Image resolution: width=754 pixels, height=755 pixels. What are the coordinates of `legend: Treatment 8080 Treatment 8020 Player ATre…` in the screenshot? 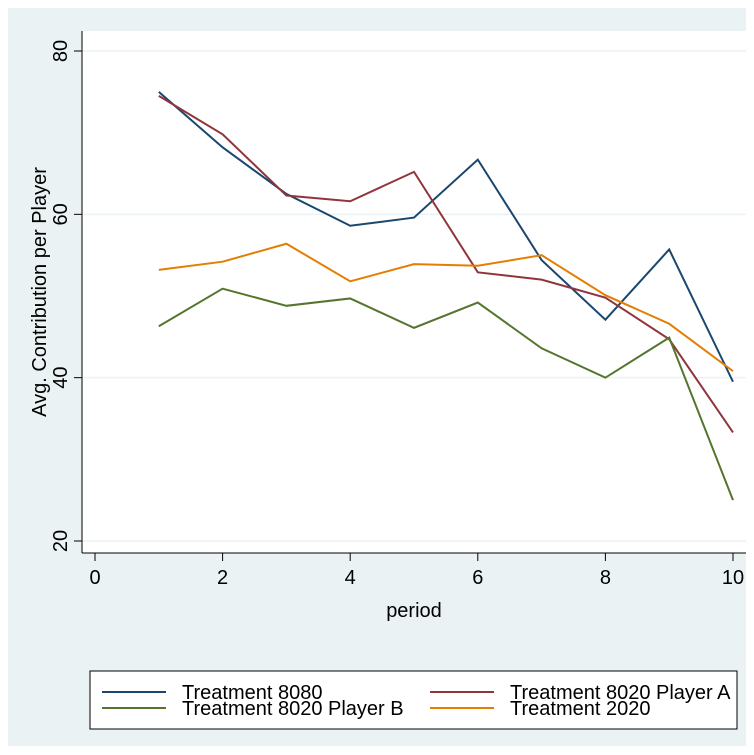 It's located at (416, 701).